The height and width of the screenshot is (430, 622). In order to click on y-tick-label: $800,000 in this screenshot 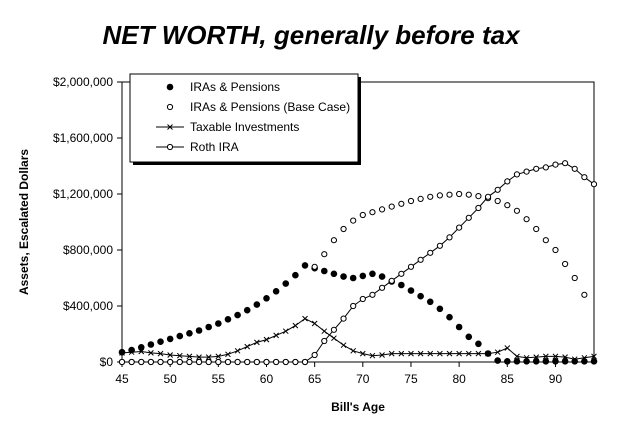, I will do `click(88, 250)`.